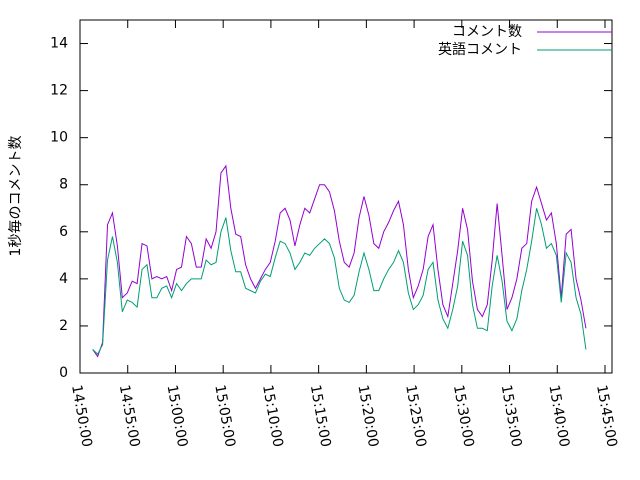 The width and height of the screenshot is (640, 480). Describe the element at coordinates (59, 91) in the screenshot. I see `y-tick-label: 12` at that location.